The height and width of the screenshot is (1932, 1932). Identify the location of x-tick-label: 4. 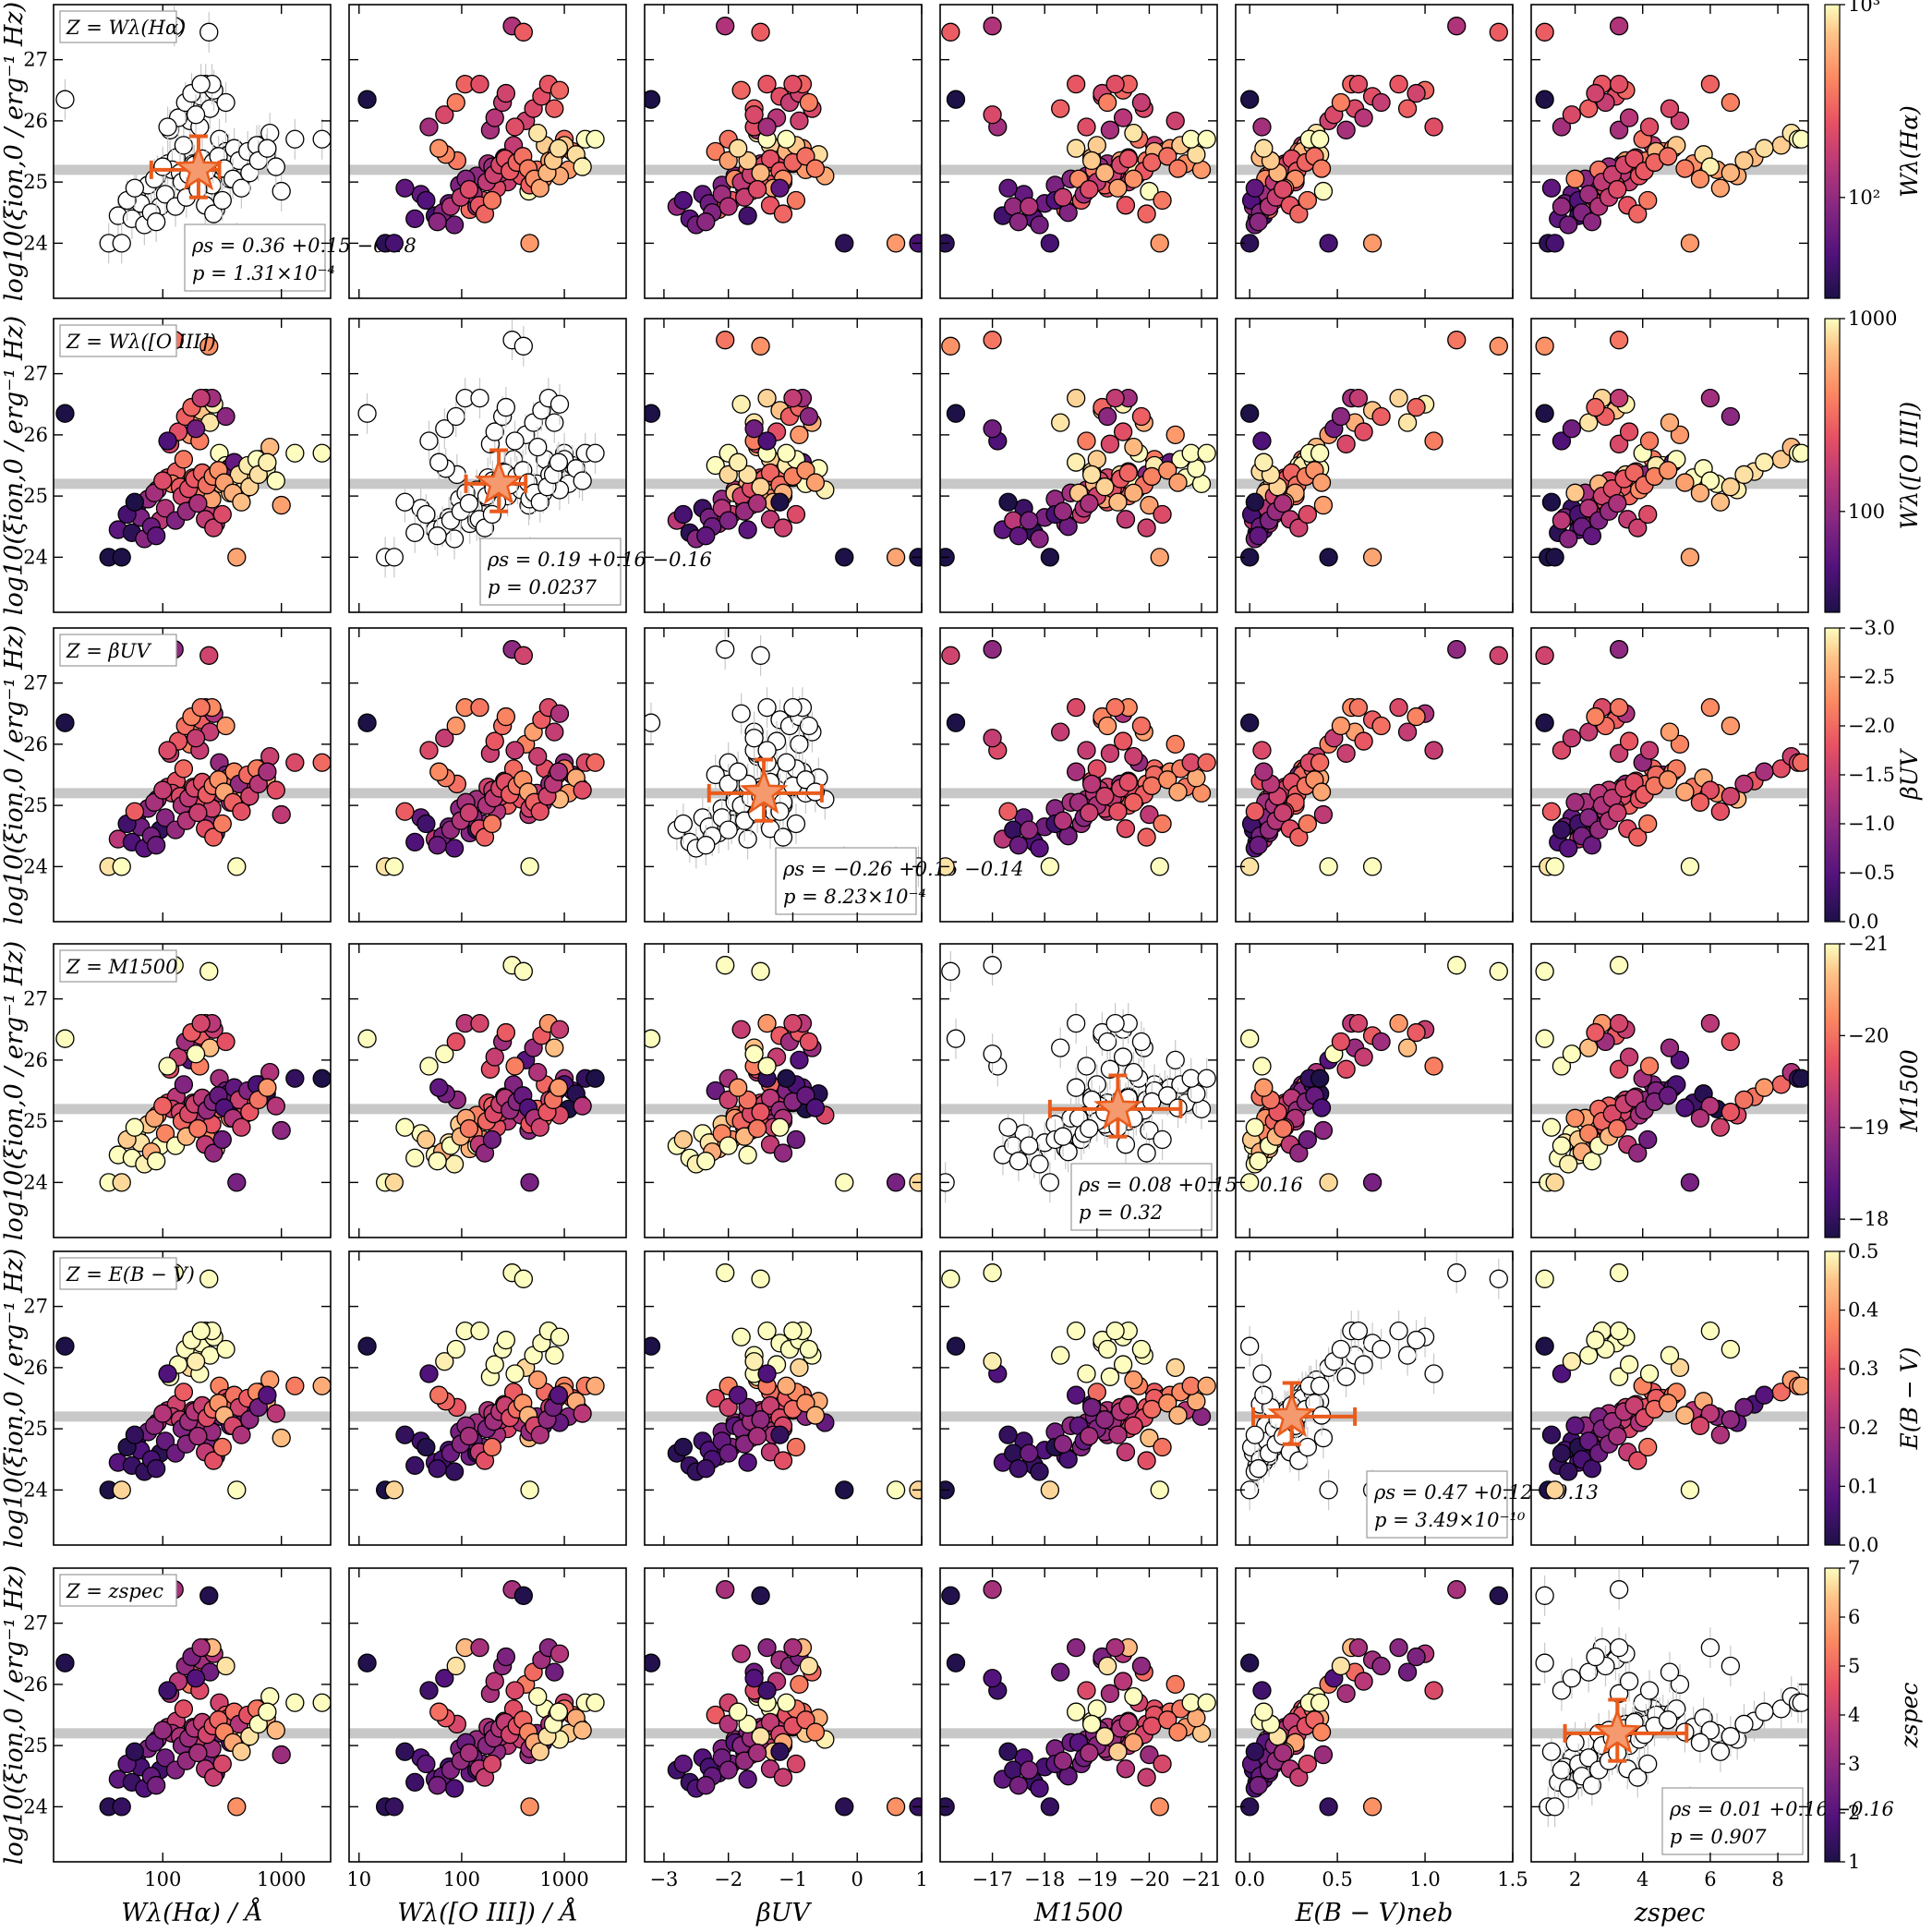
(1642, 1879).